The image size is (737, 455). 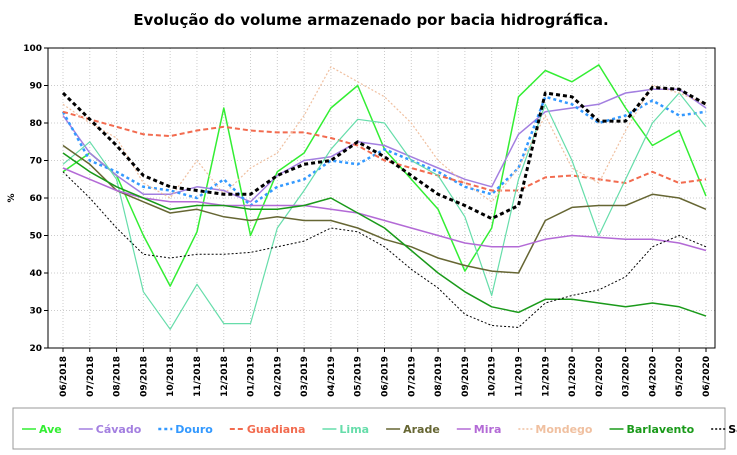 What do you see at coordinates (573, 376) in the screenshot?
I see `x-tick-label: 01/2020` at bounding box center [573, 376].